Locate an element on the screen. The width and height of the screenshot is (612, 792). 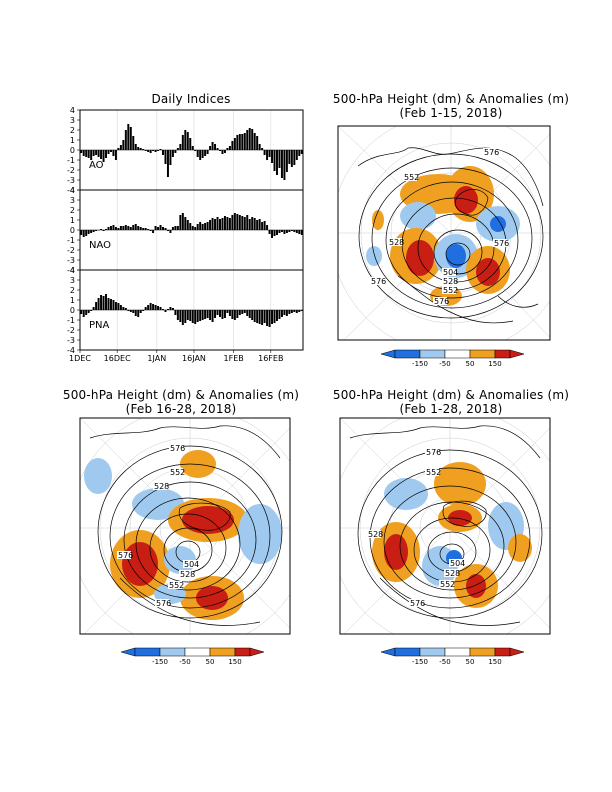
indices-y-tick-label: 1 is located at coordinates (72, 220).